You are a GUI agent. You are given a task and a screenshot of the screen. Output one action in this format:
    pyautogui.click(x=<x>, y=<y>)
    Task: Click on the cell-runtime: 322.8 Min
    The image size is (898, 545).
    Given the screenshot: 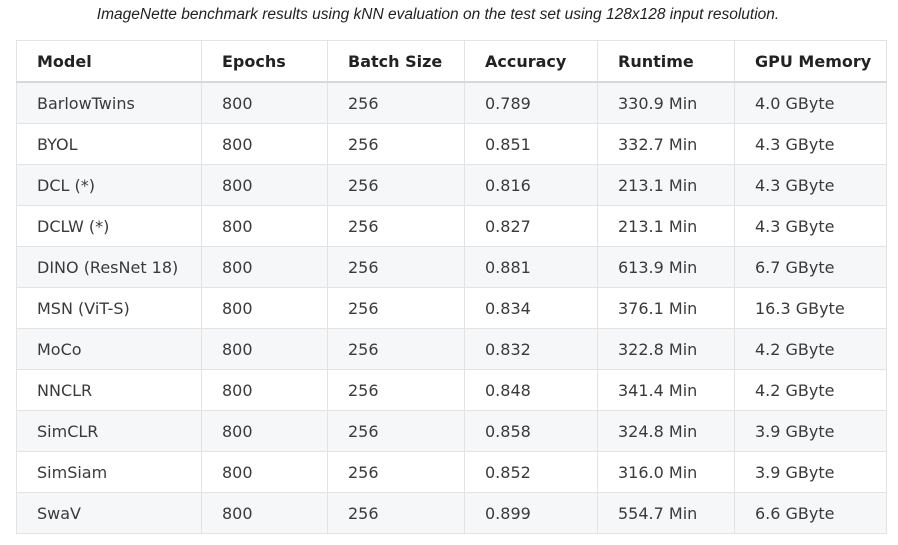 What is the action you would take?
    pyautogui.click(x=666, y=349)
    